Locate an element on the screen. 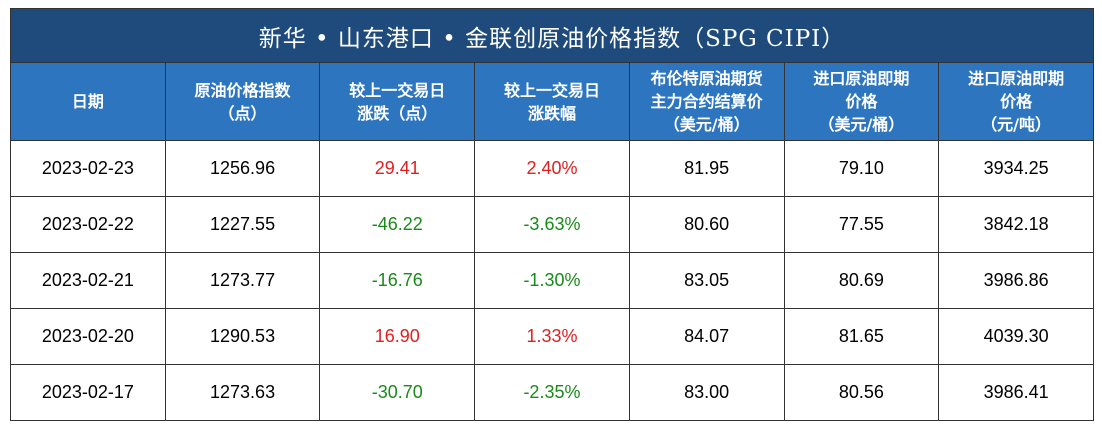 The width and height of the screenshot is (1102, 426). table-cell: 2023-02-17 is located at coordinates (88, 392).